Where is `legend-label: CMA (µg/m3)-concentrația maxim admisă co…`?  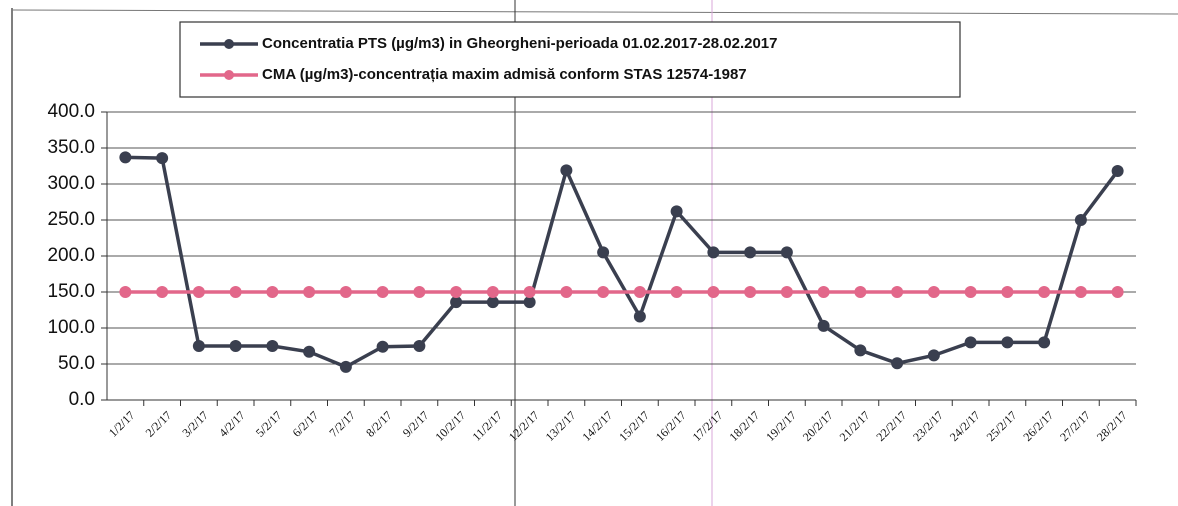
legend-label: CMA (µg/m3)-concentrația maxim admisă co… is located at coordinates (504, 74).